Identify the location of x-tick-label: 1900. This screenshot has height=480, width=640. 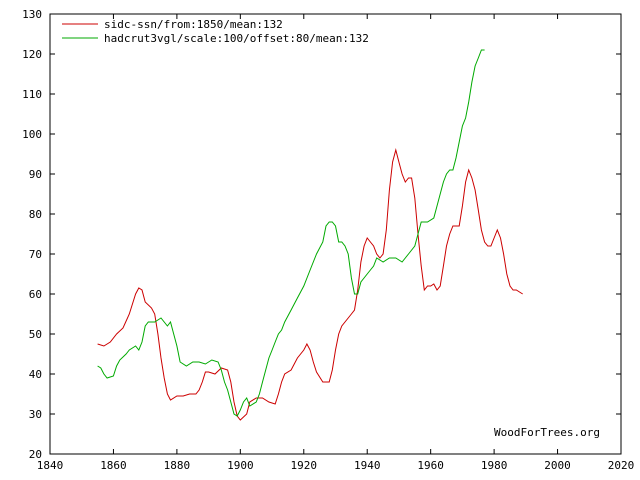
(240, 465).